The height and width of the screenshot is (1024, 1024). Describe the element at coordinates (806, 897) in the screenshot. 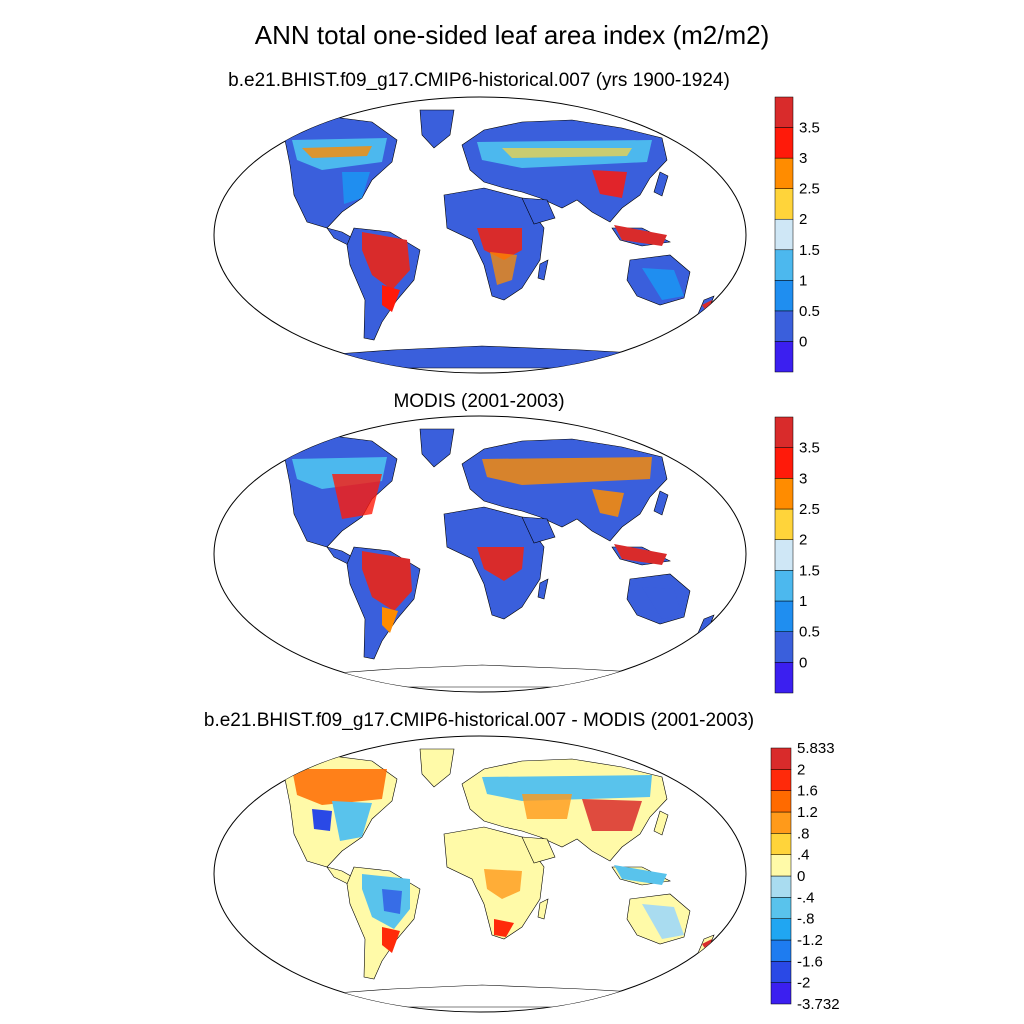

I see `colorbar-label: -.4` at that location.